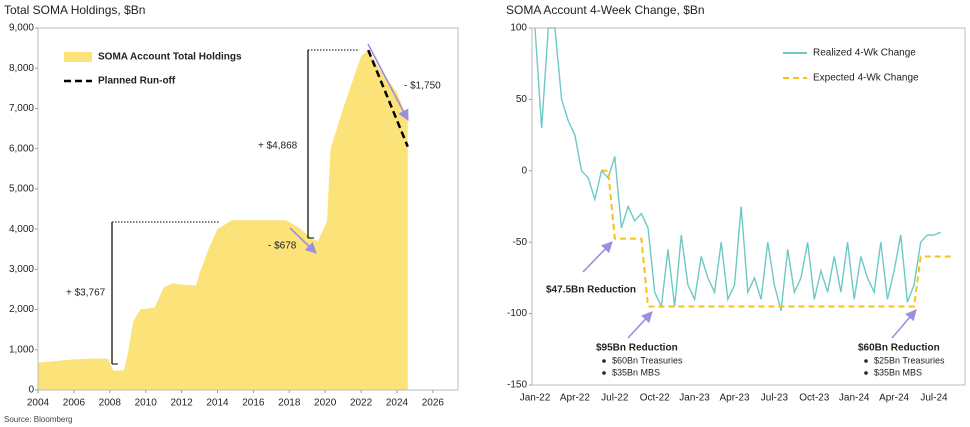 The height and width of the screenshot is (427, 970). I want to click on legend-label: Realized 4-Wk Change, so click(864, 53).